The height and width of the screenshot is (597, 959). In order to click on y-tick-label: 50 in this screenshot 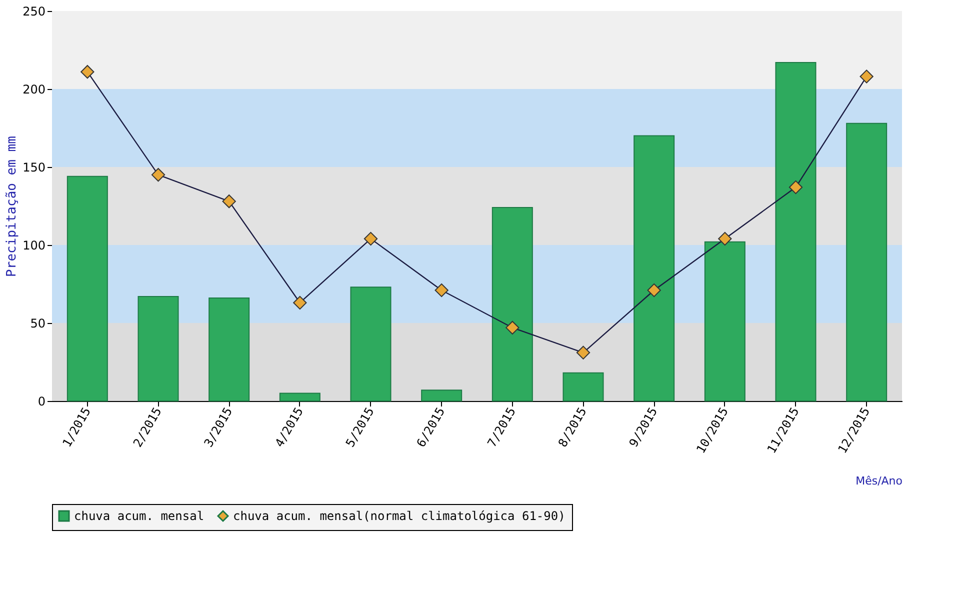, I will do `click(38, 323)`.